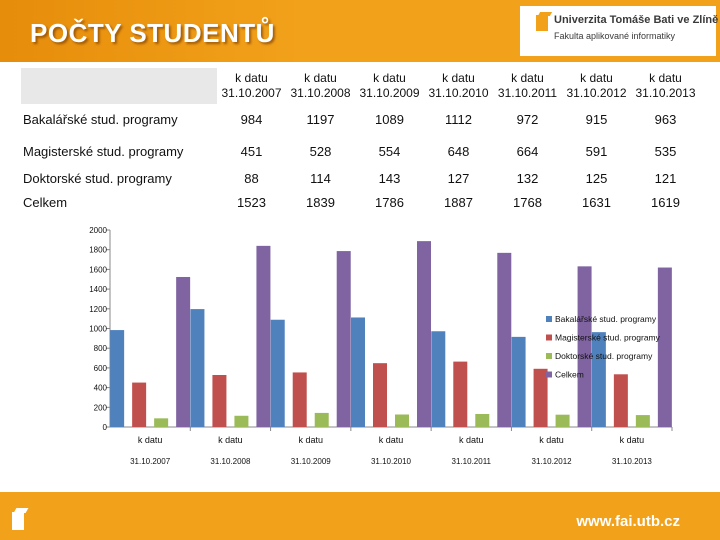 The width and height of the screenshot is (720, 540). Describe the element at coordinates (665, 178) in the screenshot. I see `table-cell: 121` at that location.